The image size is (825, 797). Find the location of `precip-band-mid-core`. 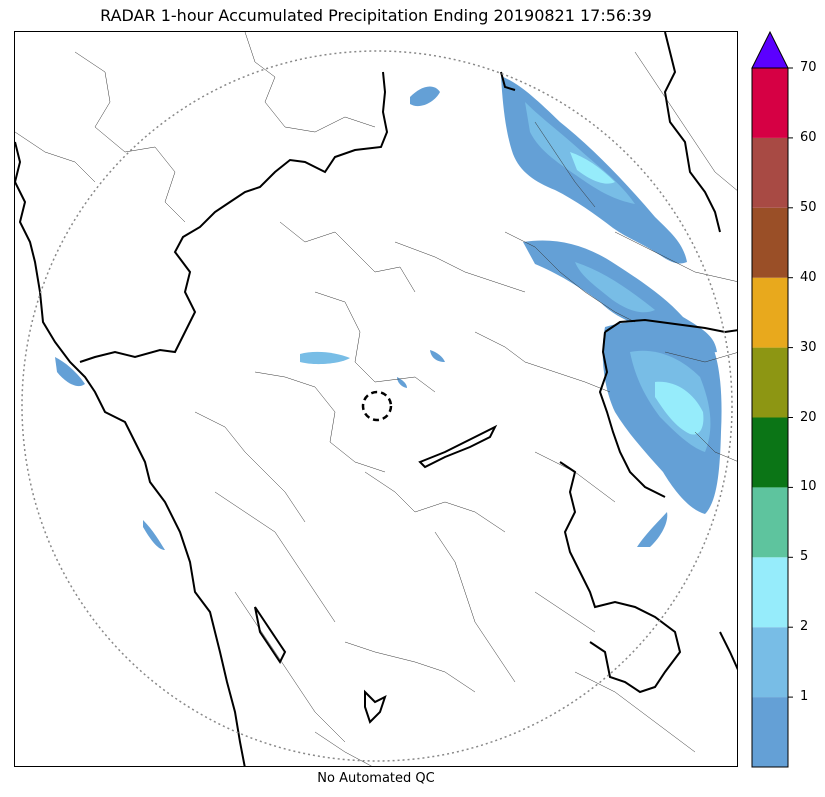

precip-band-mid-core is located at coordinates (615, 287).